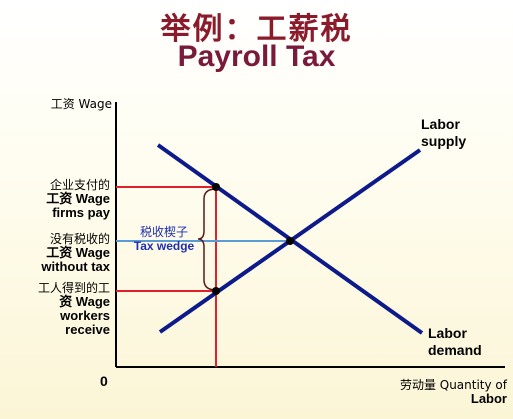  Describe the element at coordinates (75, 253) in the screenshot. I see `wage-without-tax-label: 没有税收的 工资 Wage without tax` at that location.